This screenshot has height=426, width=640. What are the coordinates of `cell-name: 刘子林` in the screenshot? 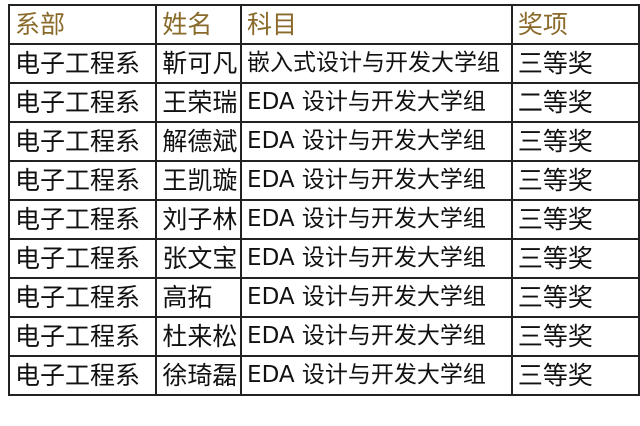 It's located at (199, 219).